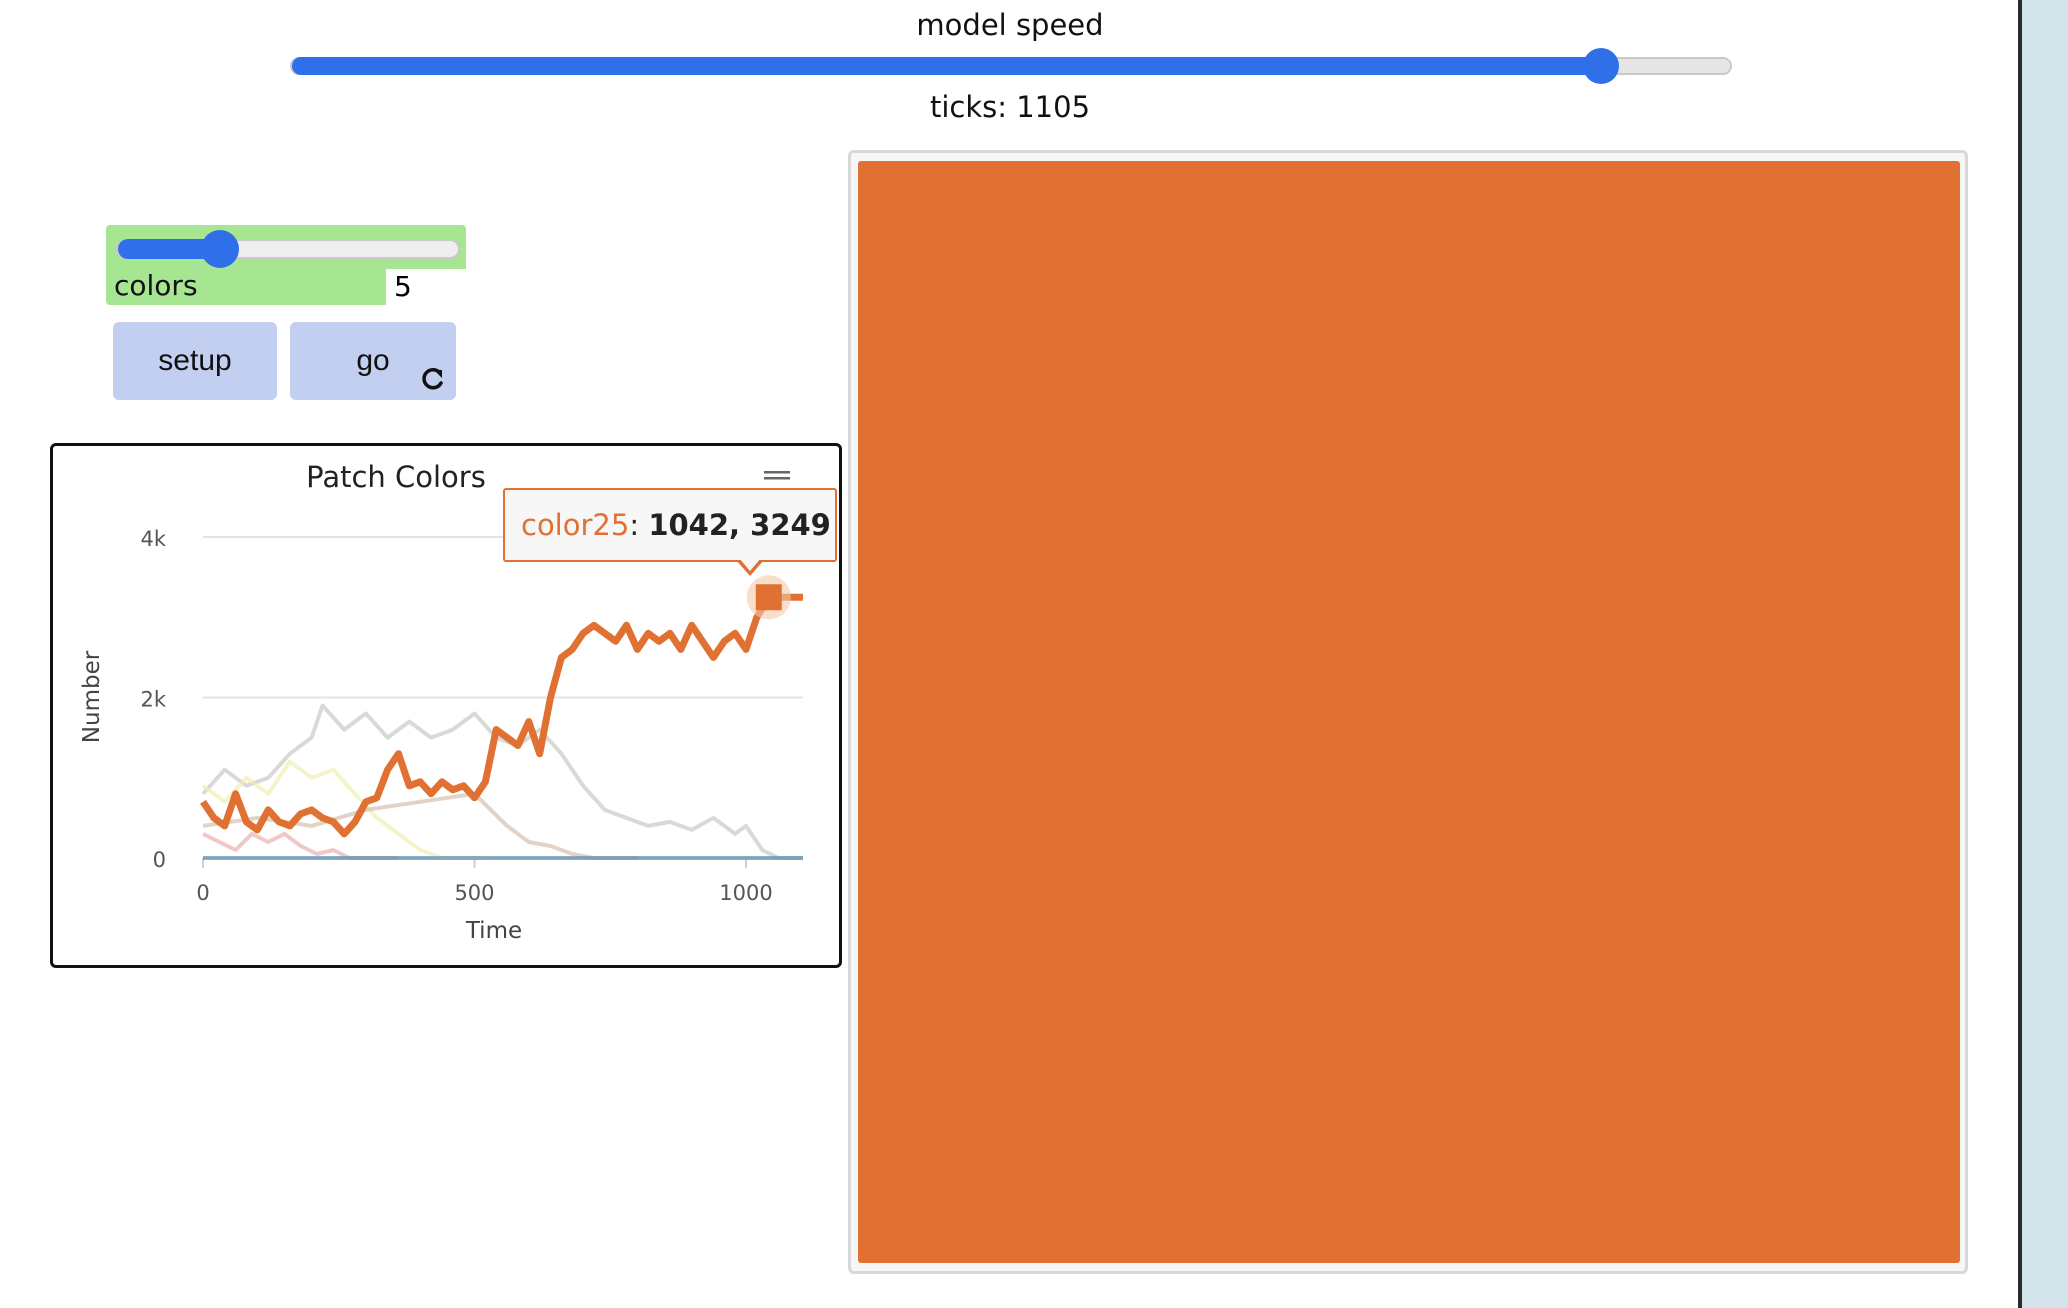 The width and height of the screenshot is (2068, 1308). I want to click on hamburger-menu-icon, so click(777, 478).